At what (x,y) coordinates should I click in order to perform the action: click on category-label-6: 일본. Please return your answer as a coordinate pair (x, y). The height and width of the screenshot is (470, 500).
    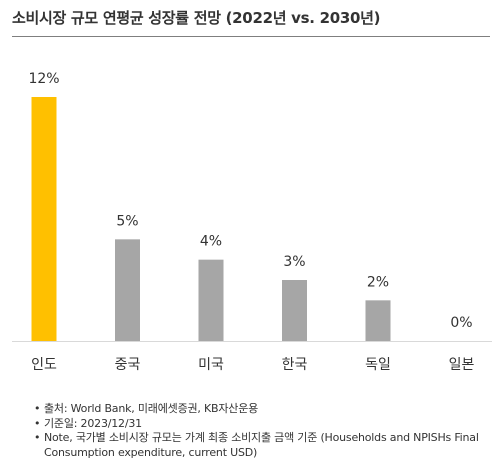
    Looking at the image, I should click on (462, 365).